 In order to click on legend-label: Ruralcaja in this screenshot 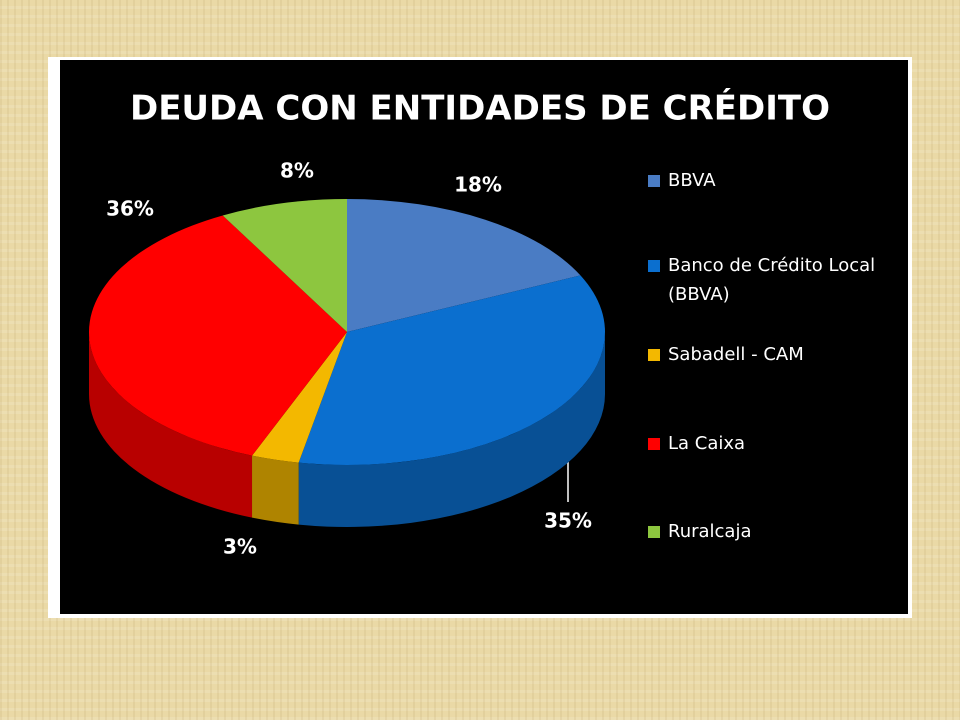, I will do `click(710, 531)`.